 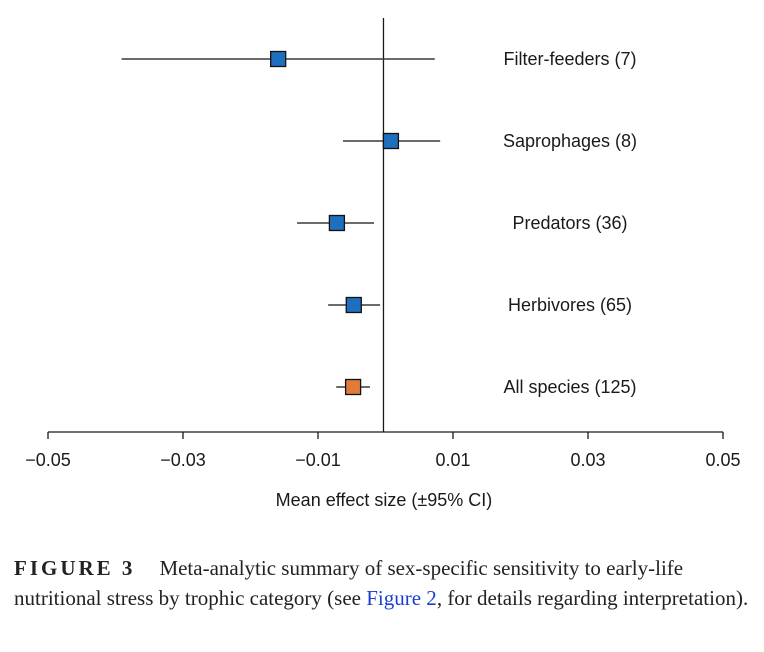 What do you see at coordinates (75, 568) in the screenshot?
I see `caption-figure-label: FIGURE 3` at bounding box center [75, 568].